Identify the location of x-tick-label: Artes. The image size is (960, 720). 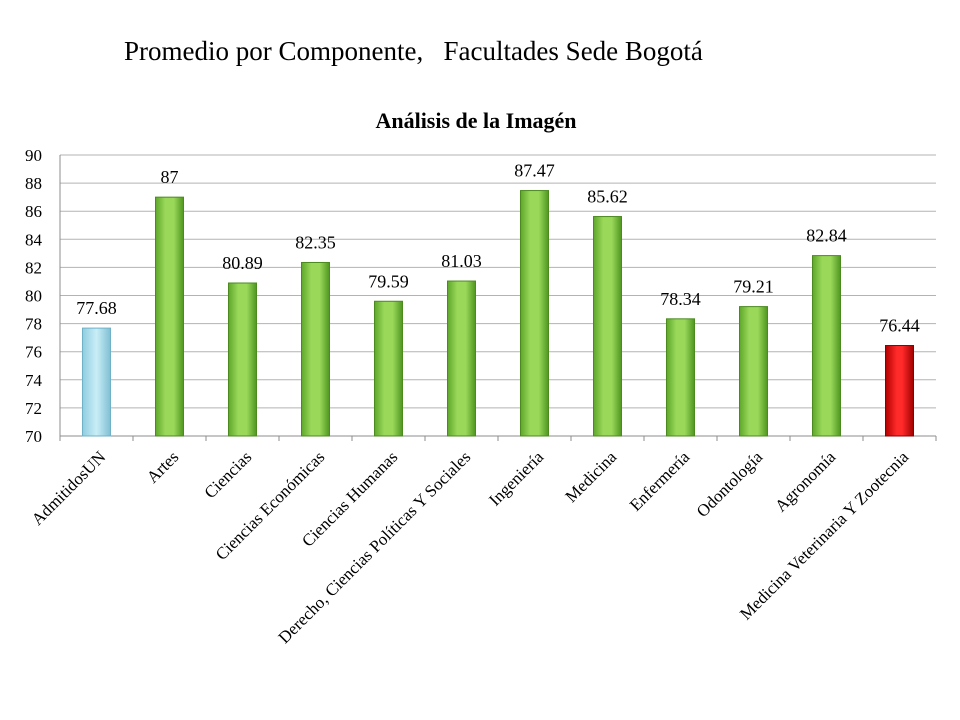
(162, 466).